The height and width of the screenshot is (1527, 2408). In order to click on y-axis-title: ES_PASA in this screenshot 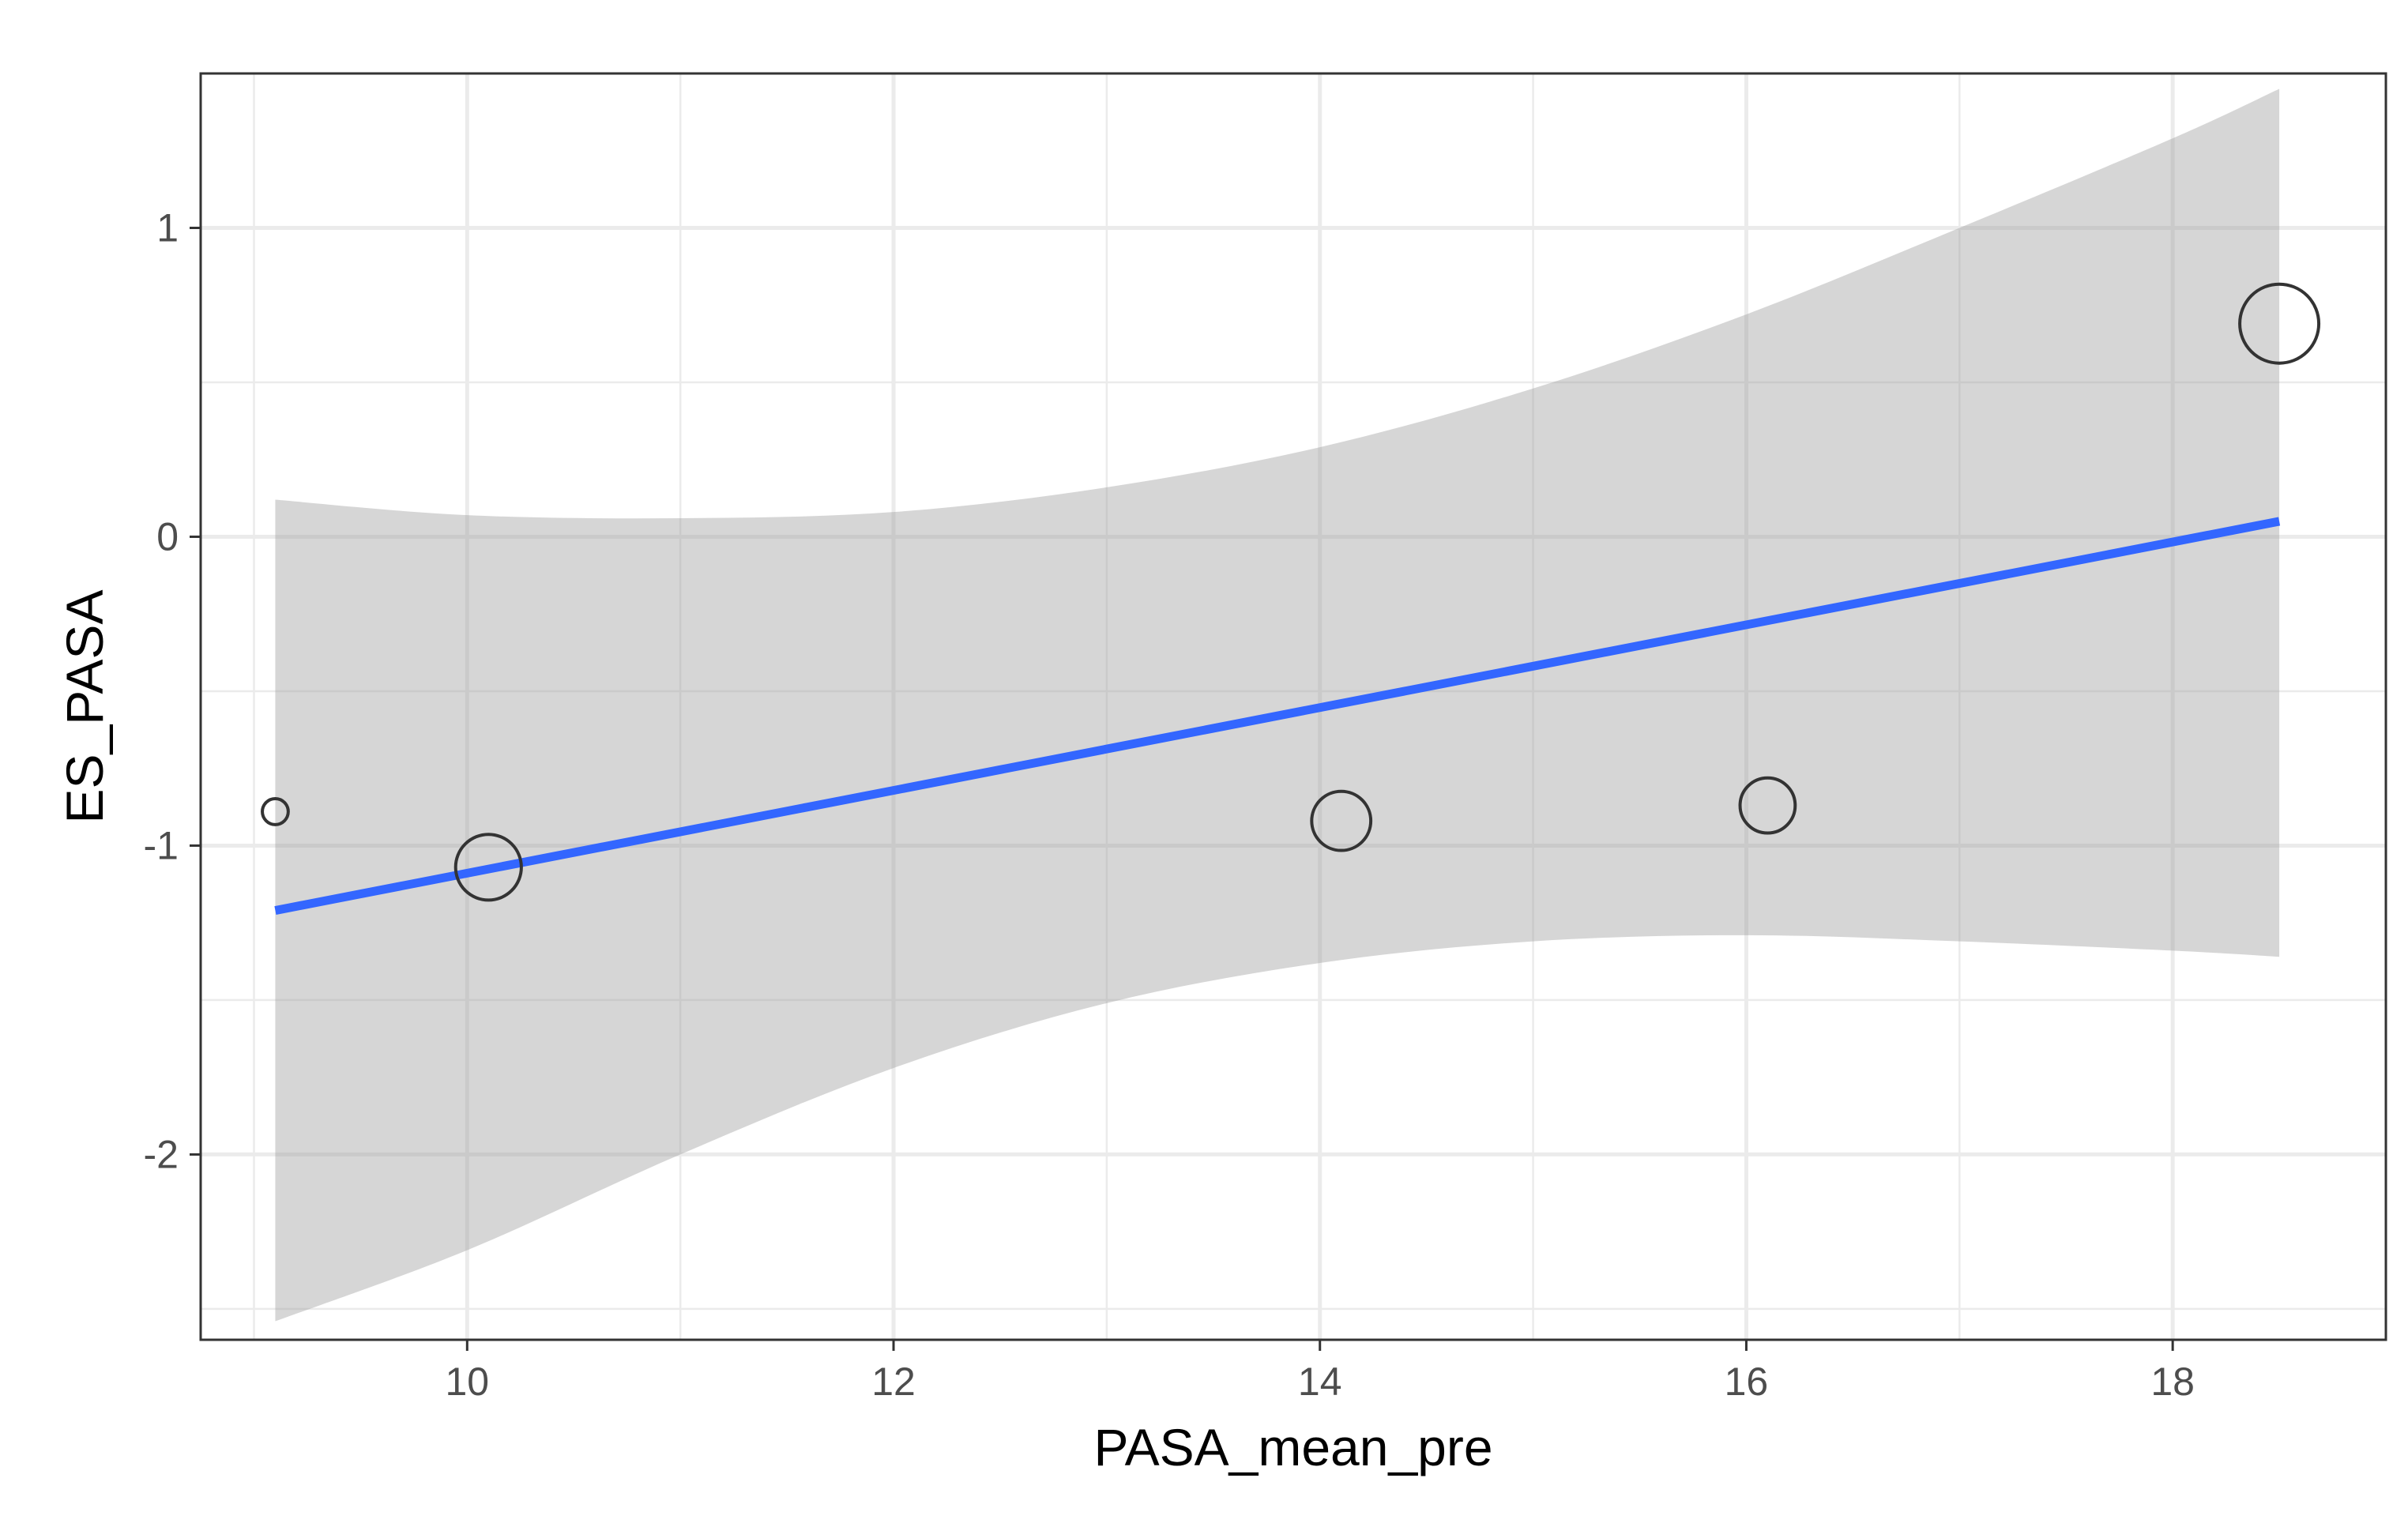, I will do `click(84, 707)`.